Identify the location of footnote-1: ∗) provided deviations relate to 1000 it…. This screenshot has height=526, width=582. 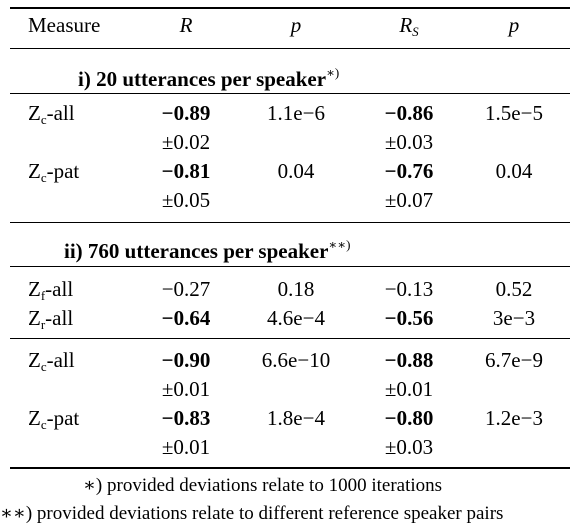
(263, 485).